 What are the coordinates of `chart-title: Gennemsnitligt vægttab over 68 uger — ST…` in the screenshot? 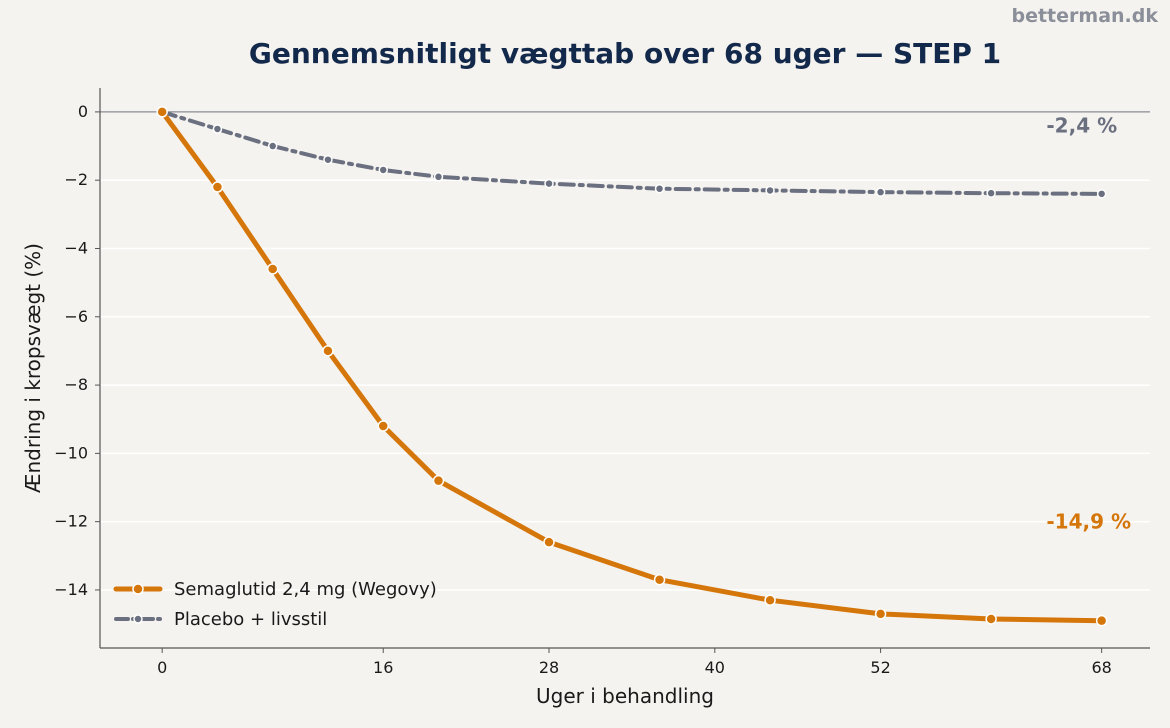 It's located at (625, 53).